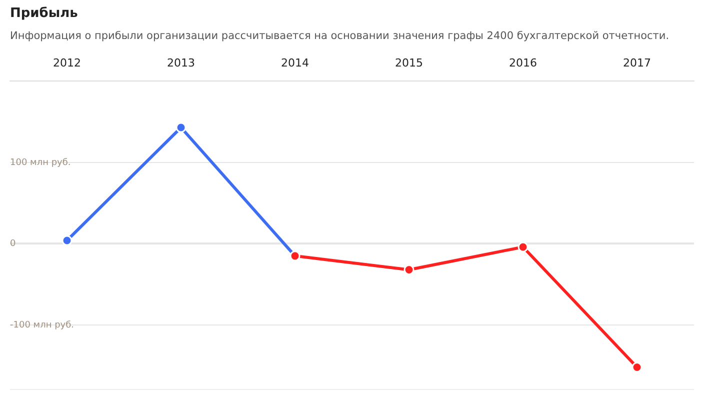 The image size is (704, 396). Describe the element at coordinates (44, 13) in the screenshot. I see `chart-title: Прибыль` at that location.